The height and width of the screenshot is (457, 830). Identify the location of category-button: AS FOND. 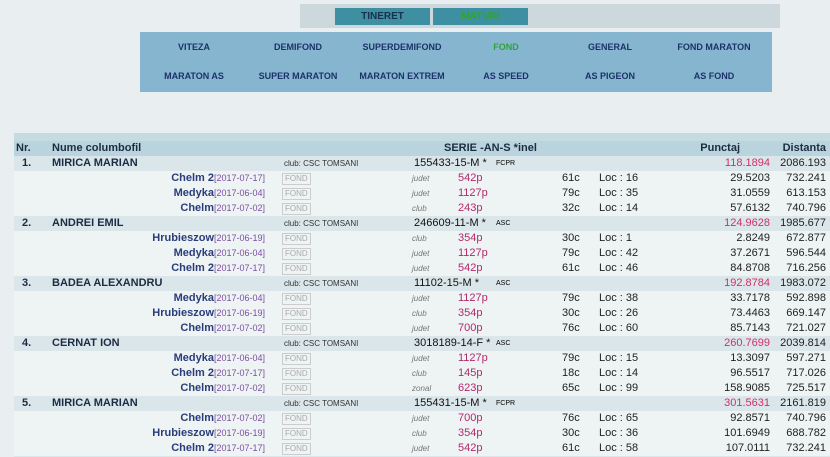
(714, 76).